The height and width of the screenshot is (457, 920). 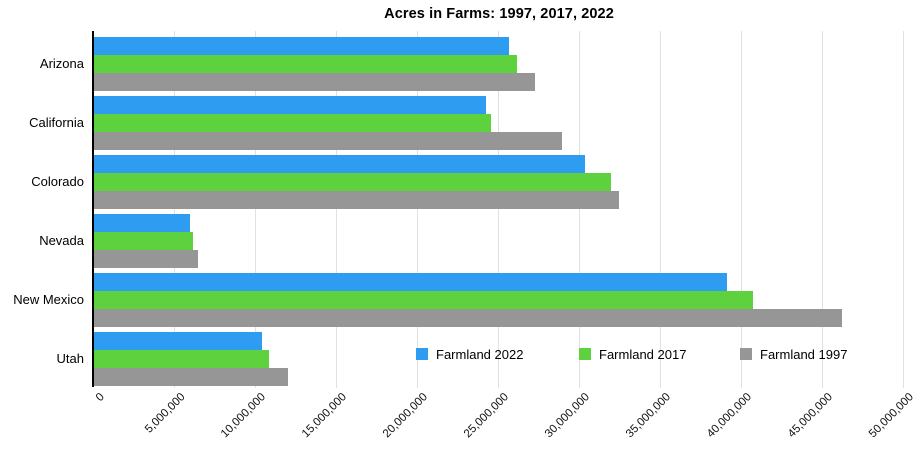 What do you see at coordinates (585, 354) in the screenshot?
I see `legend-swatch-farmland-2017` at bounding box center [585, 354].